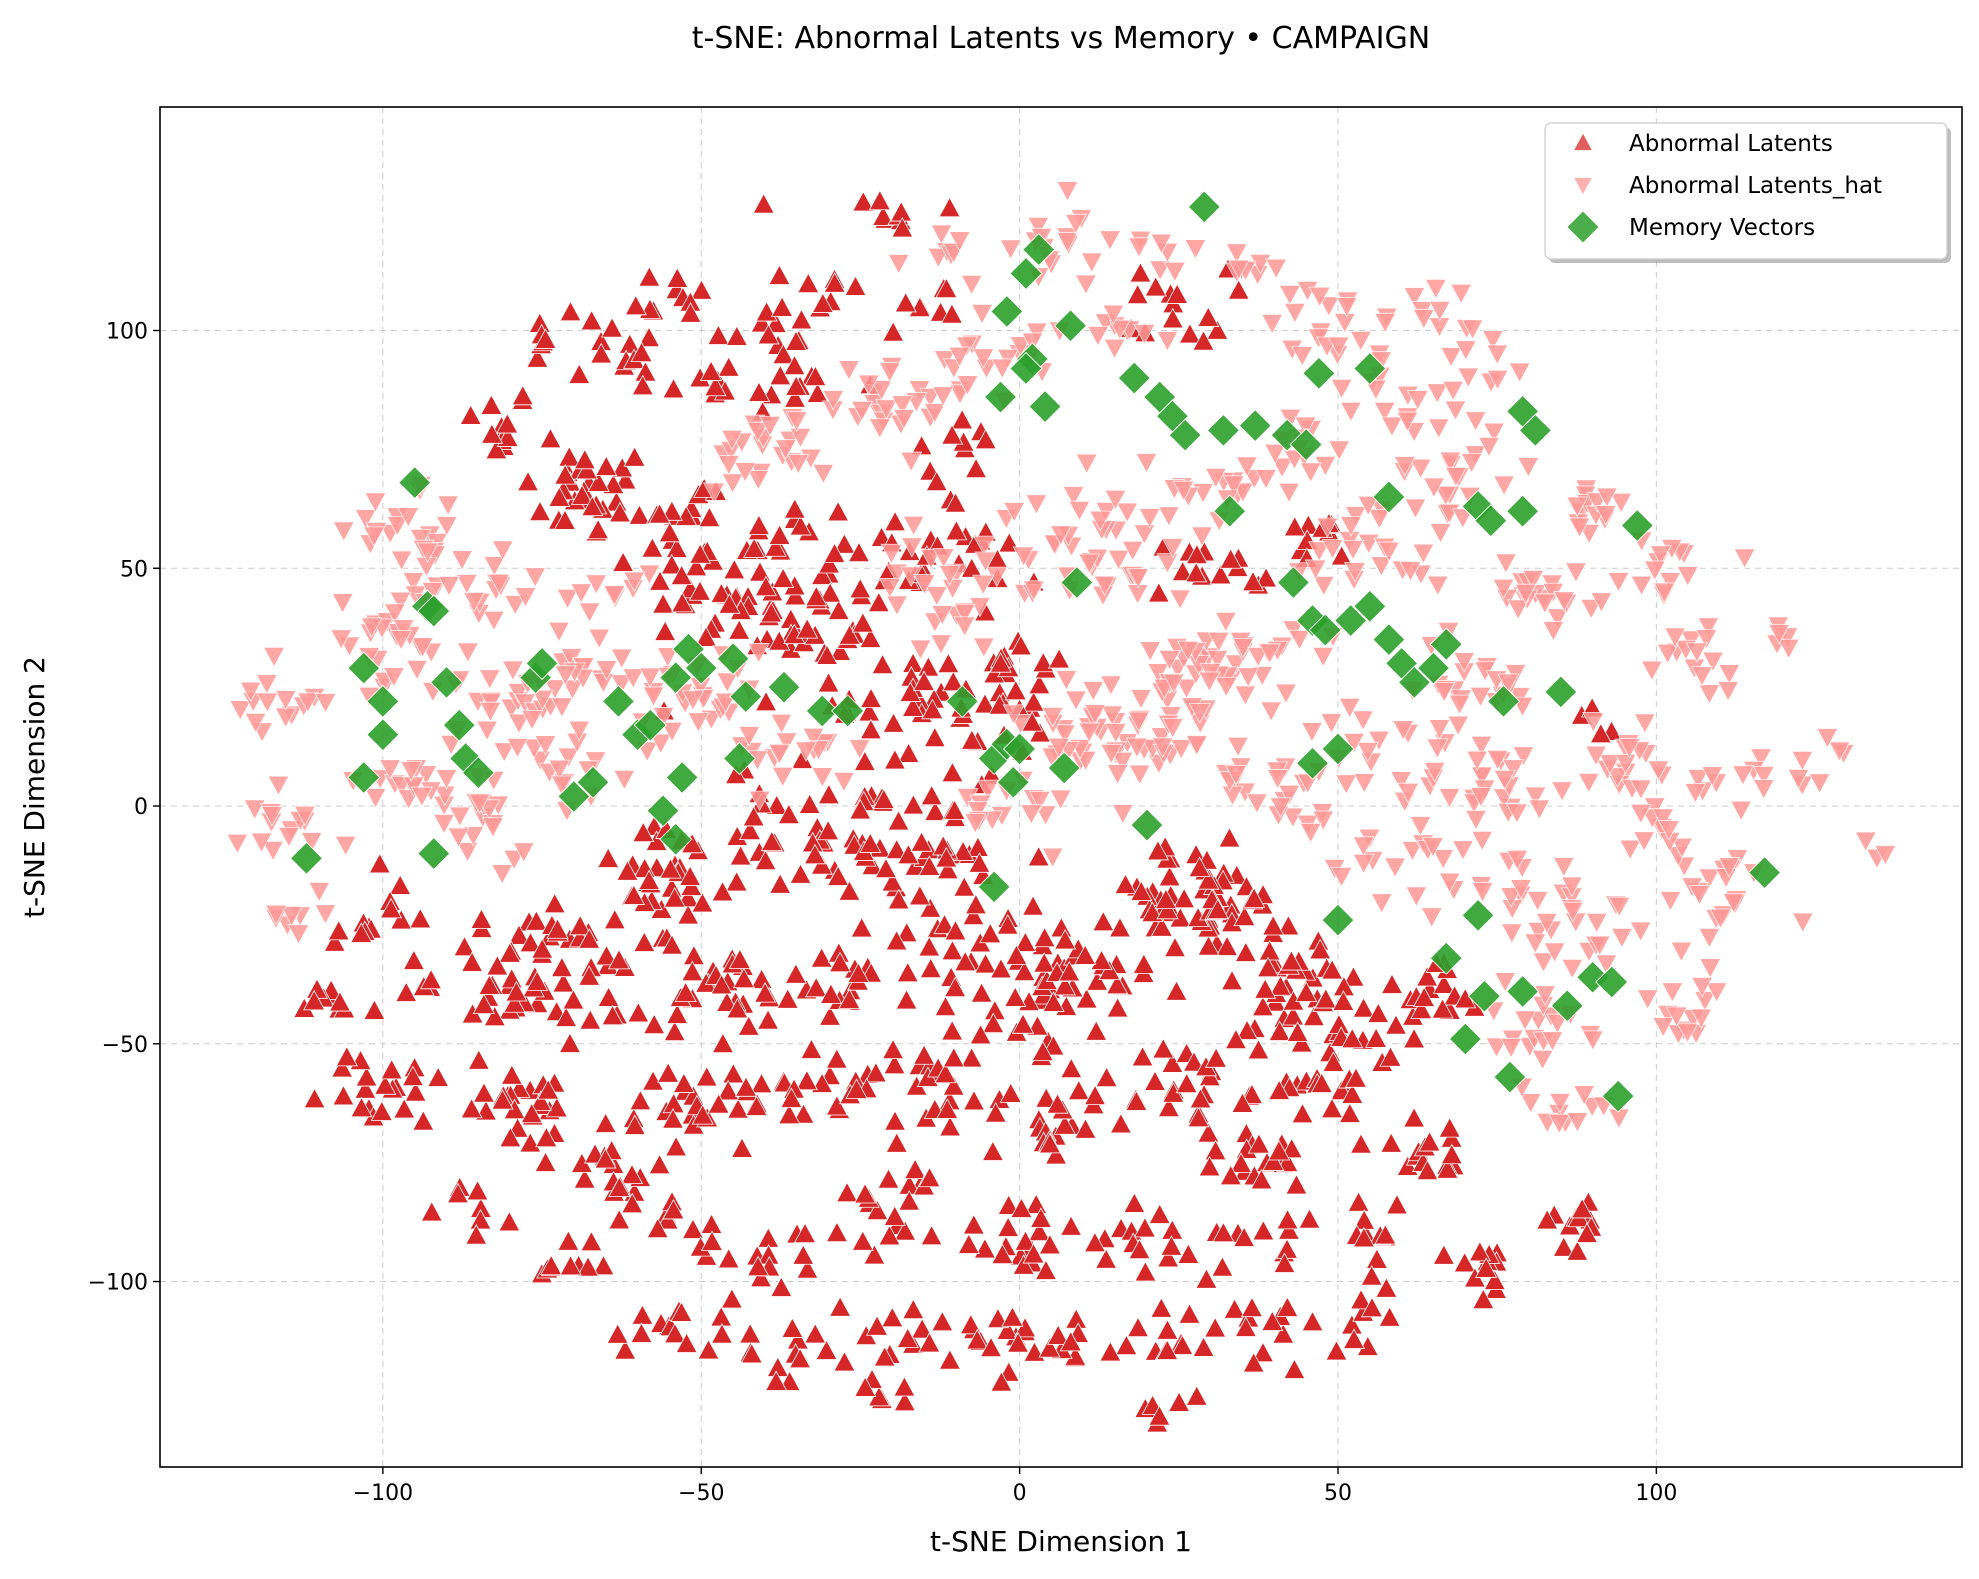  Describe the element at coordinates (141, 807) in the screenshot. I see `y-tick-label: 0` at that location.